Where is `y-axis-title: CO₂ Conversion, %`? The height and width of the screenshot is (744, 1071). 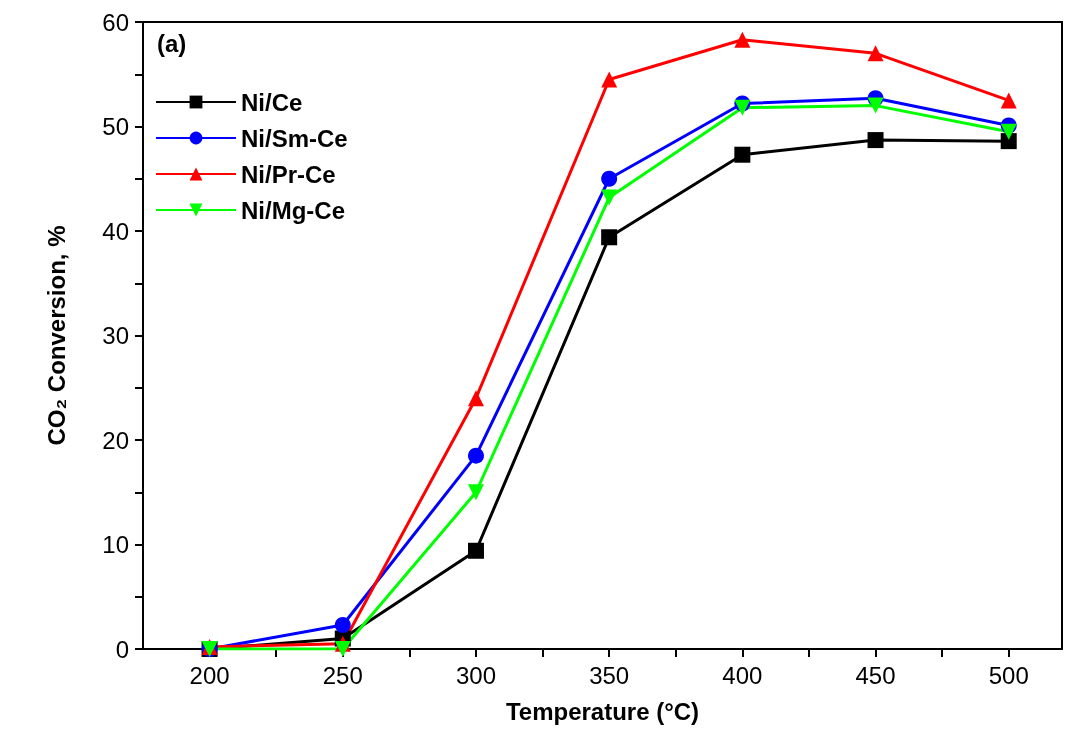 y-axis-title: CO₂ Conversion, % is located at coordinates (56, 335).